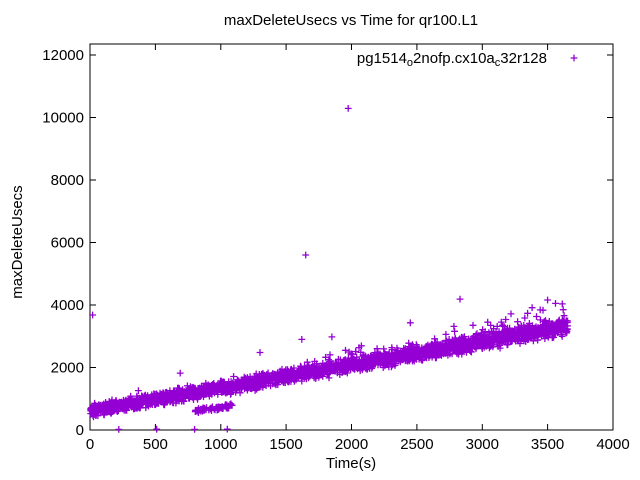 This screenshot has width=640, height=480. What do you see at coordinates (155, 444) in the screenshot?
I see `x-tick-label: 500` at bounding box center [155, 444].